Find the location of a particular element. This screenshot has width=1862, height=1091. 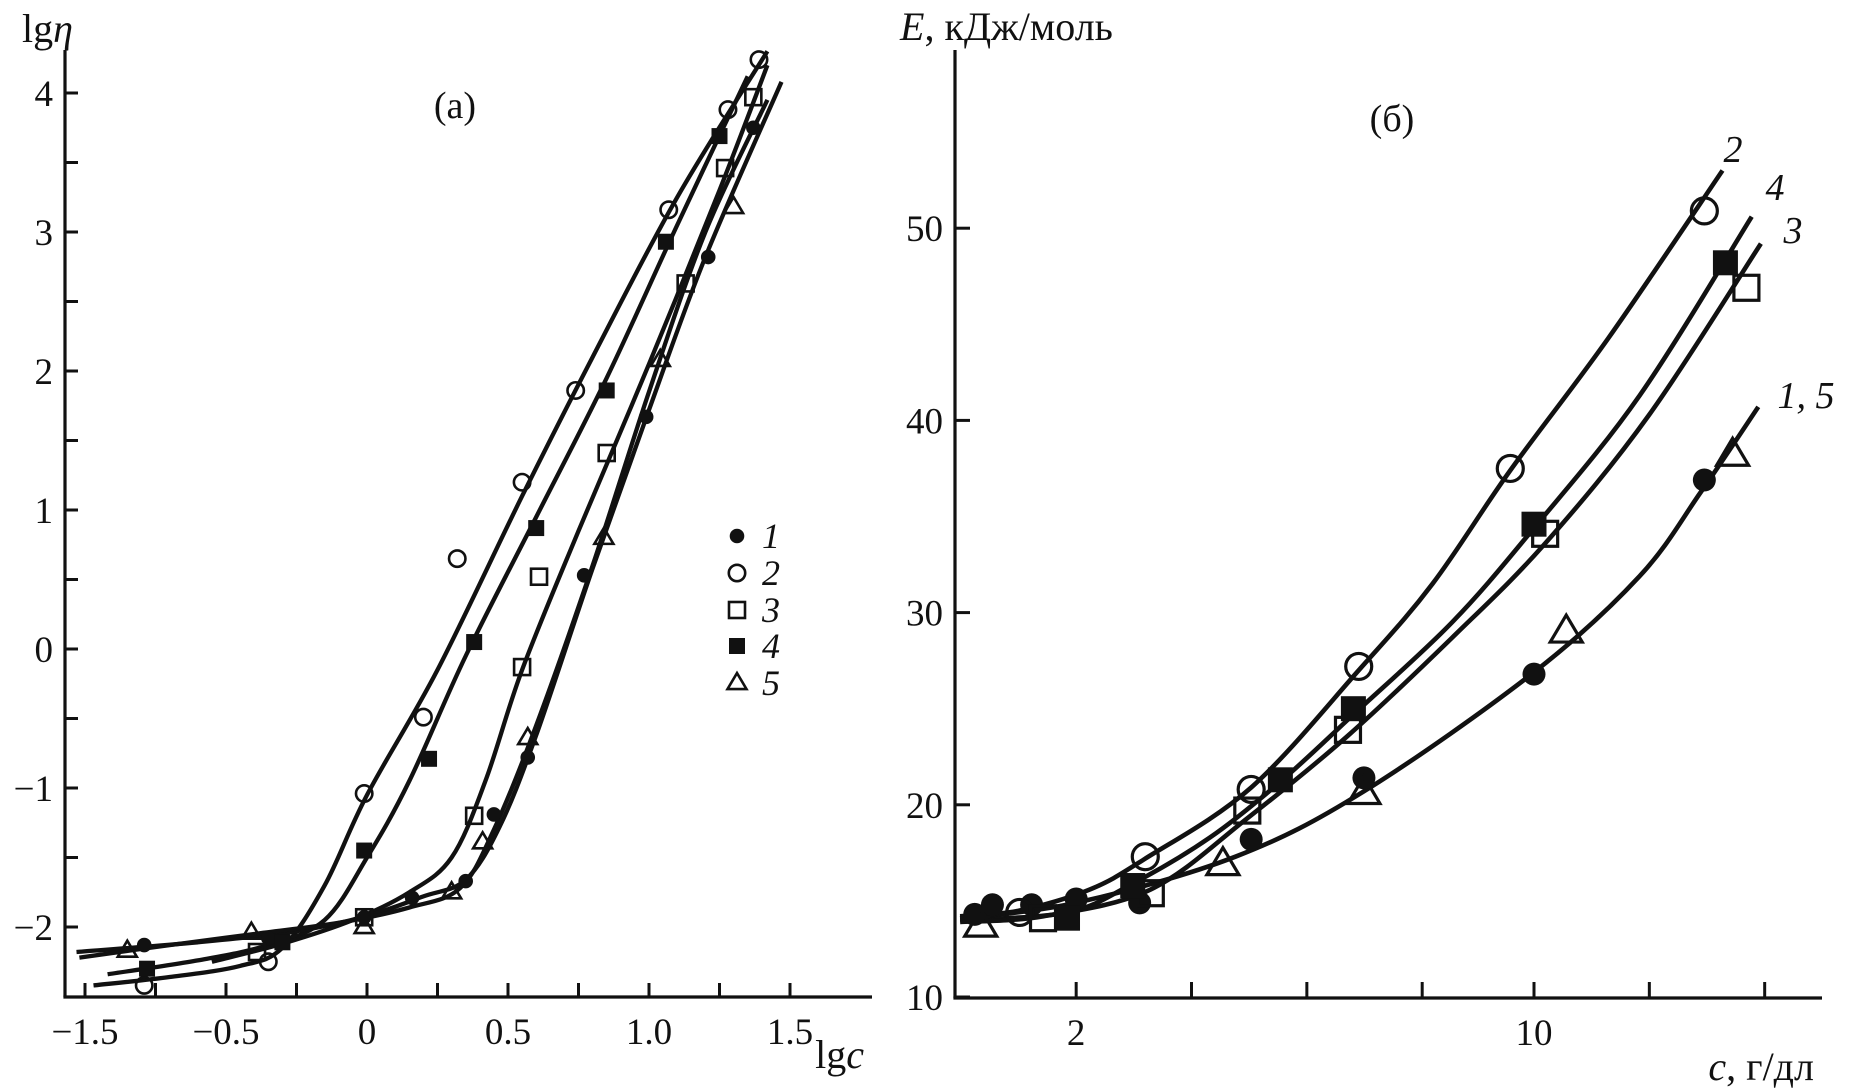

y-tick-label: 4 is located at coordinates (44, 94).